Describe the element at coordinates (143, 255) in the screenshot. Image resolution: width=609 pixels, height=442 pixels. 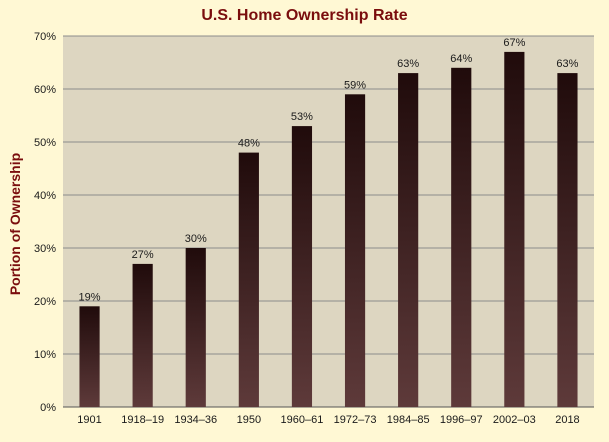
I see `bar-value-label: 27%` at that location.